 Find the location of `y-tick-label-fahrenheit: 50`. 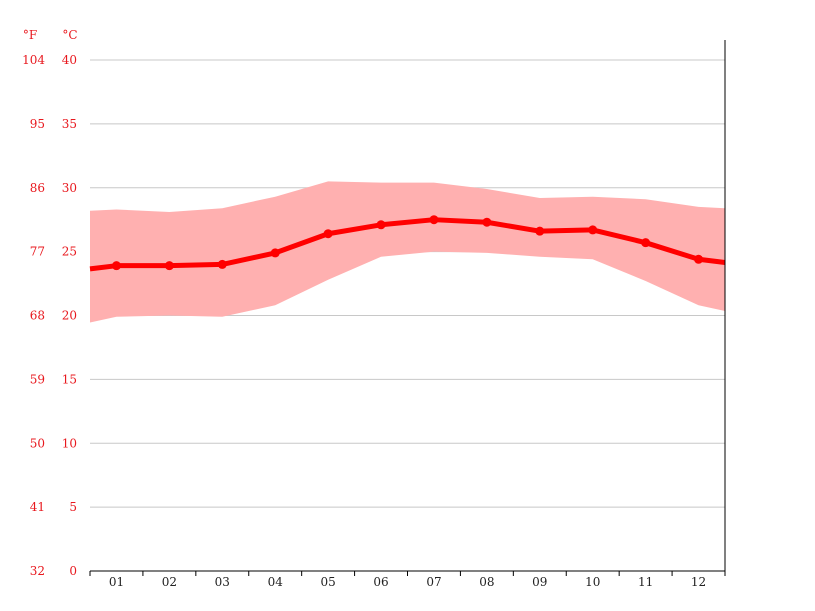

y-tick-label-fahrenheit: 50 is located at coordinates (37, 443).